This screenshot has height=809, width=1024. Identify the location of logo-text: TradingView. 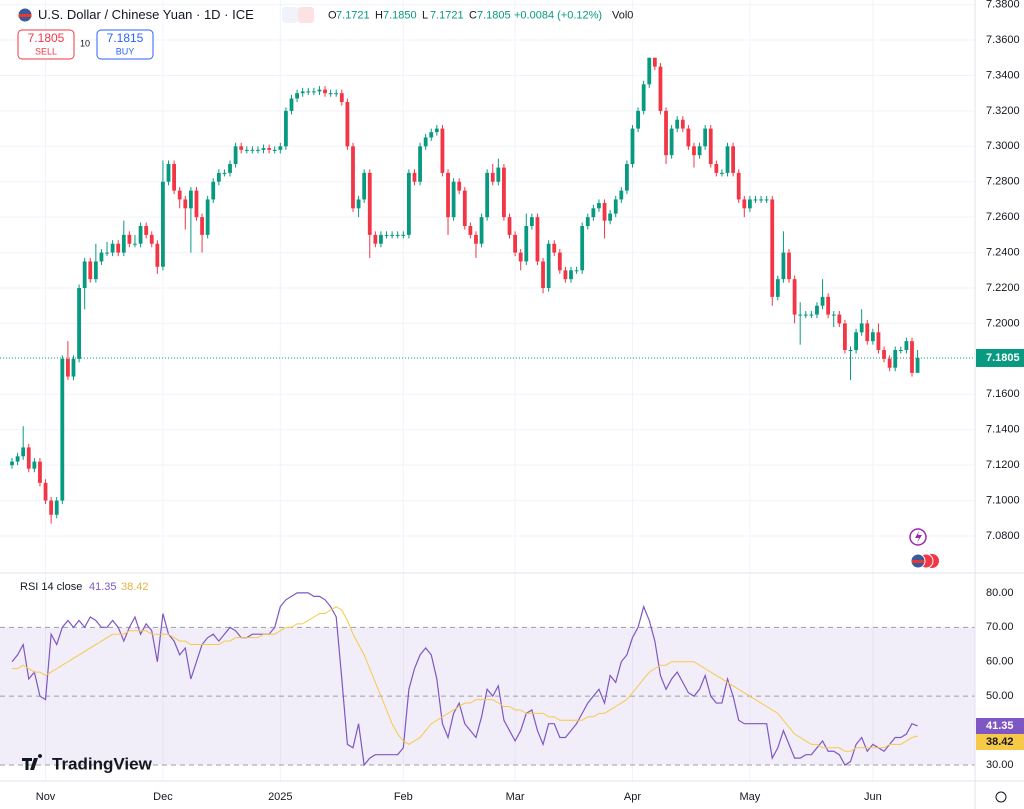
(102, 763).